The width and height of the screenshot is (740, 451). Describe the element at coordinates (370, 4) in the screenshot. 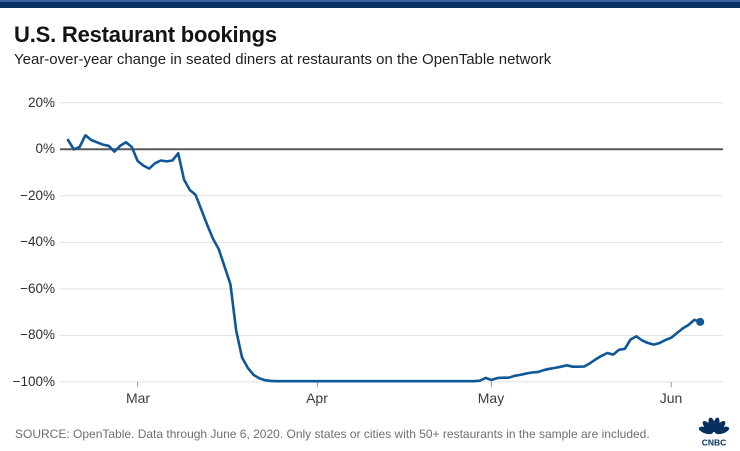

I see `brand-accent-bar` at that location.